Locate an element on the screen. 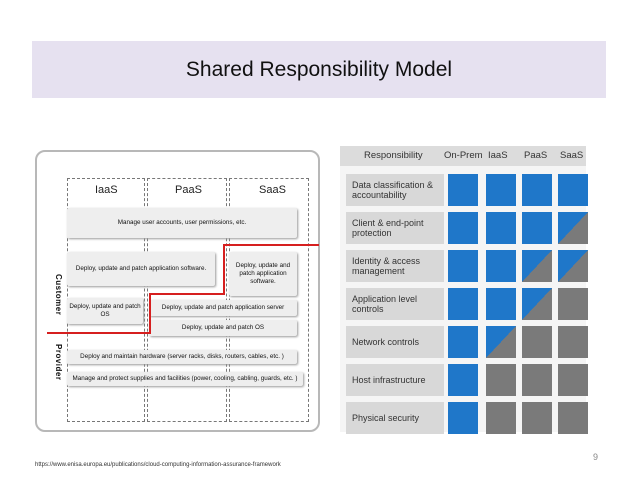  customer-label: Customer is located at coordinates (58, 295).